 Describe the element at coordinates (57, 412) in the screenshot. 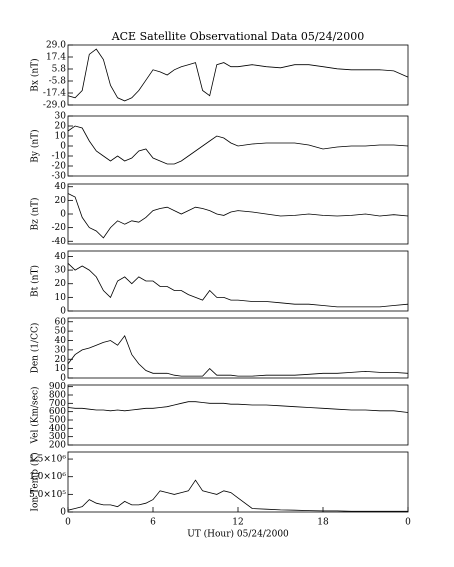

I see `y-tick-label: 600` at that location.